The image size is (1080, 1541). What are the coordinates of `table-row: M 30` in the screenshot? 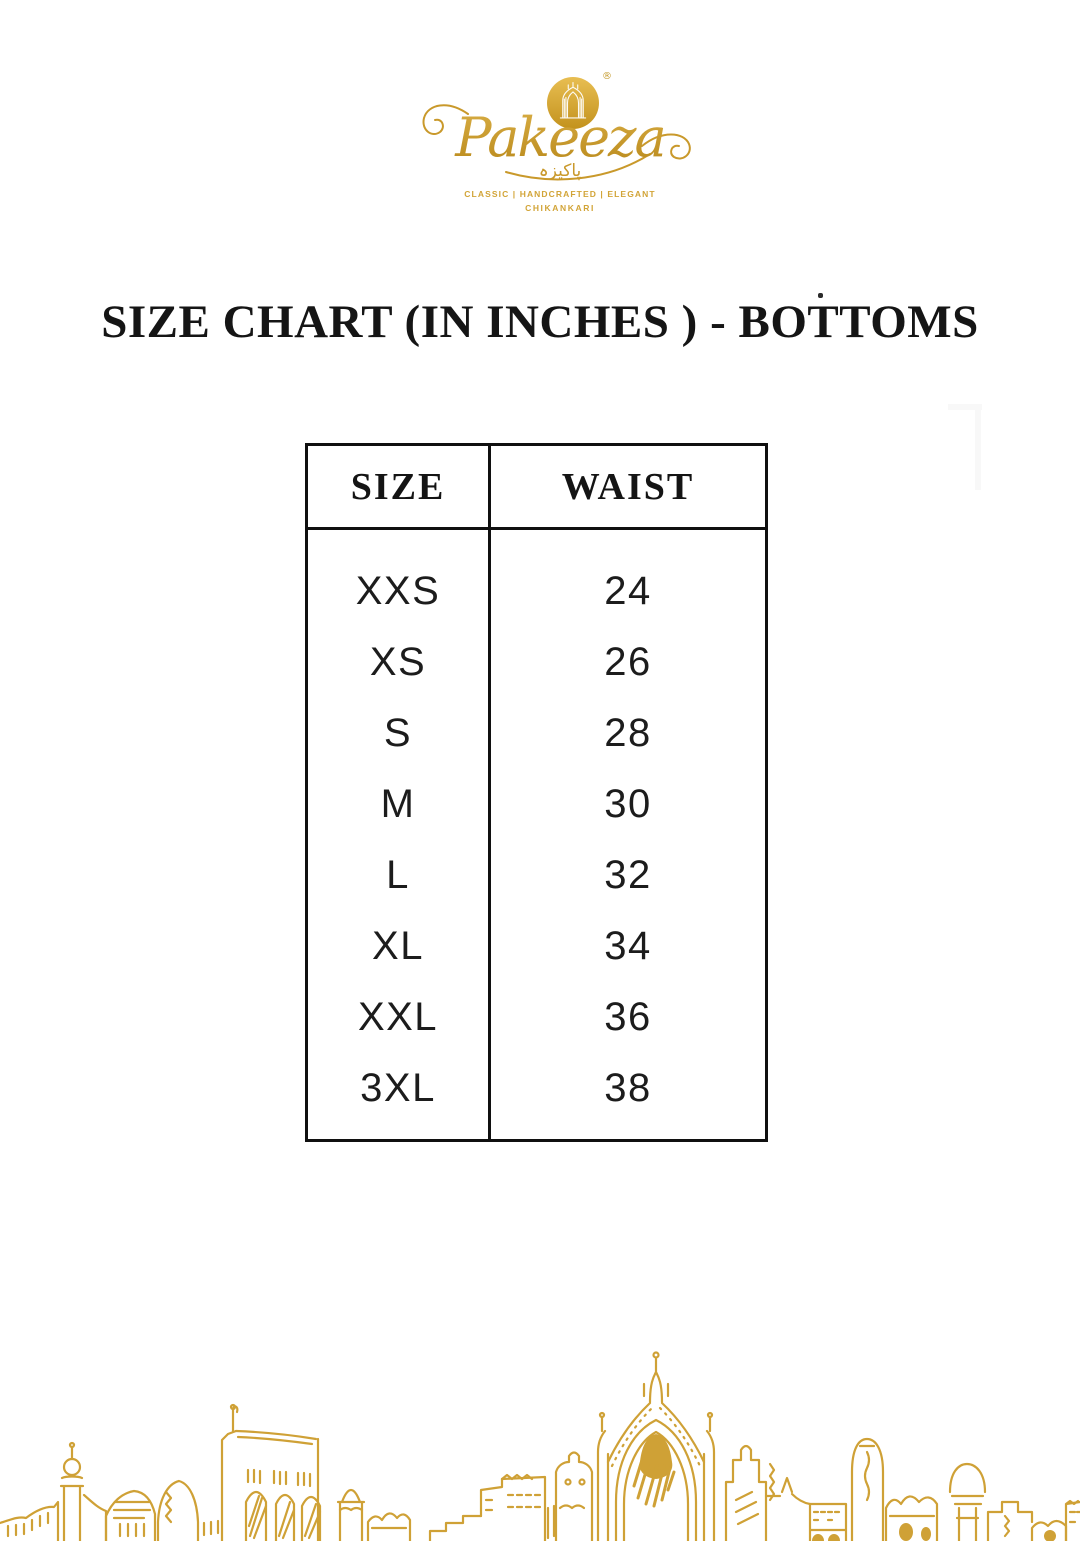 It's located at (536, 804).